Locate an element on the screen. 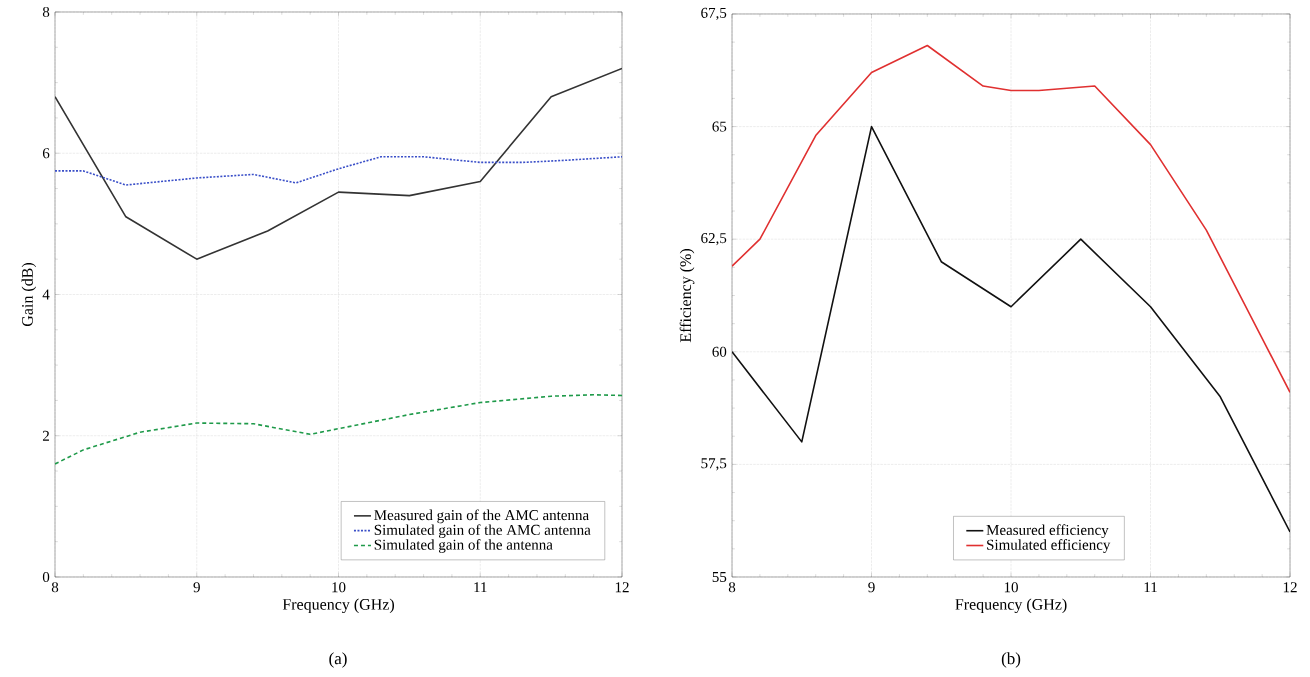  legend-label: Simulated gain of the antenna is located at coordinates (463, 546).